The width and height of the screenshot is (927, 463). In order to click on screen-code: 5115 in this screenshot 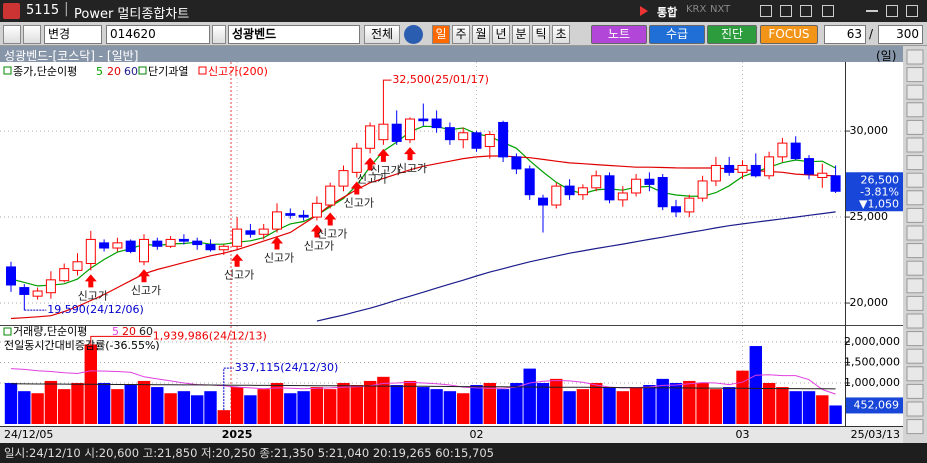, I will do `click(43, 10)`.